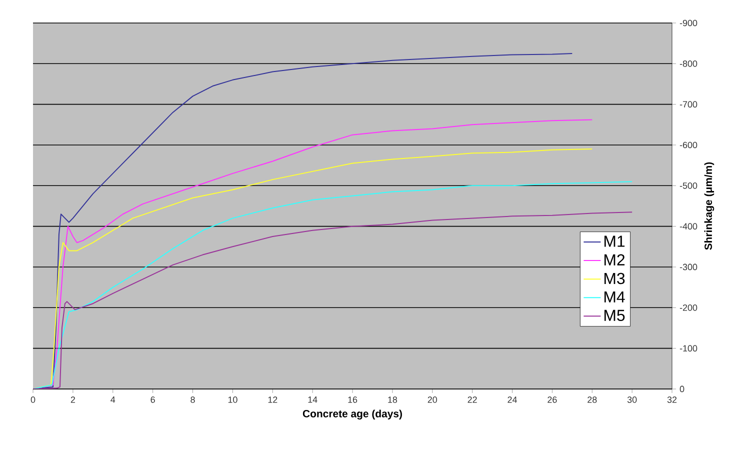  What do you see at coordinates (689, 104) in the screenshot?
I see `y-tick-label: -700` at bounding box center [689, 104].